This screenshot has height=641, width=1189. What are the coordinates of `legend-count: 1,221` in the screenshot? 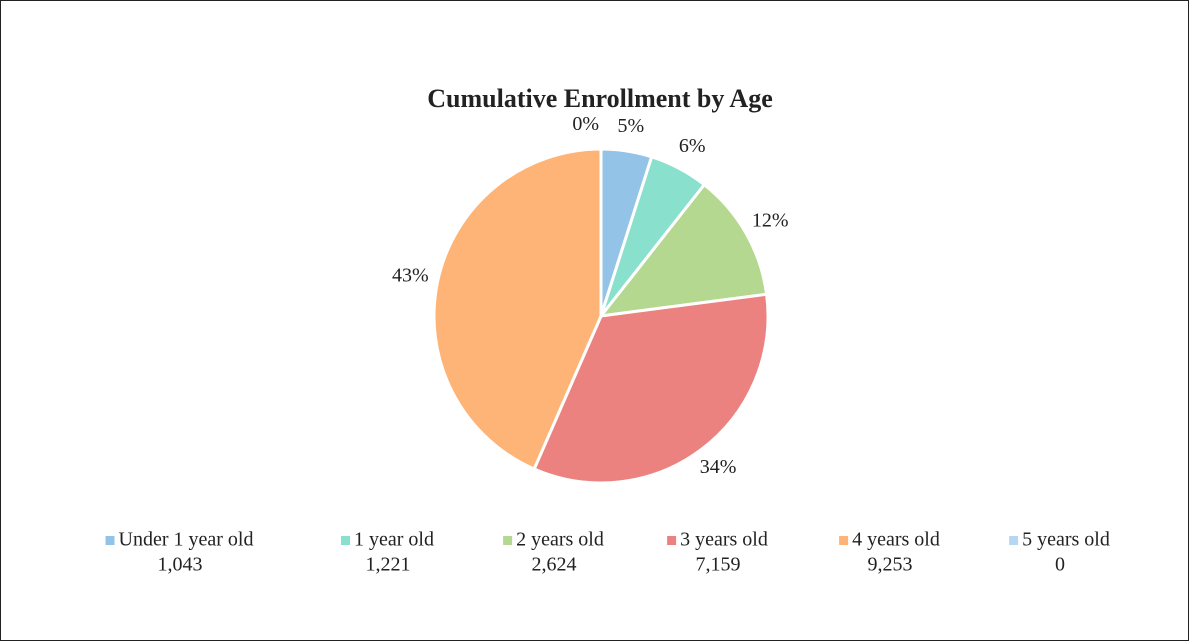 It's located at (388, 565).